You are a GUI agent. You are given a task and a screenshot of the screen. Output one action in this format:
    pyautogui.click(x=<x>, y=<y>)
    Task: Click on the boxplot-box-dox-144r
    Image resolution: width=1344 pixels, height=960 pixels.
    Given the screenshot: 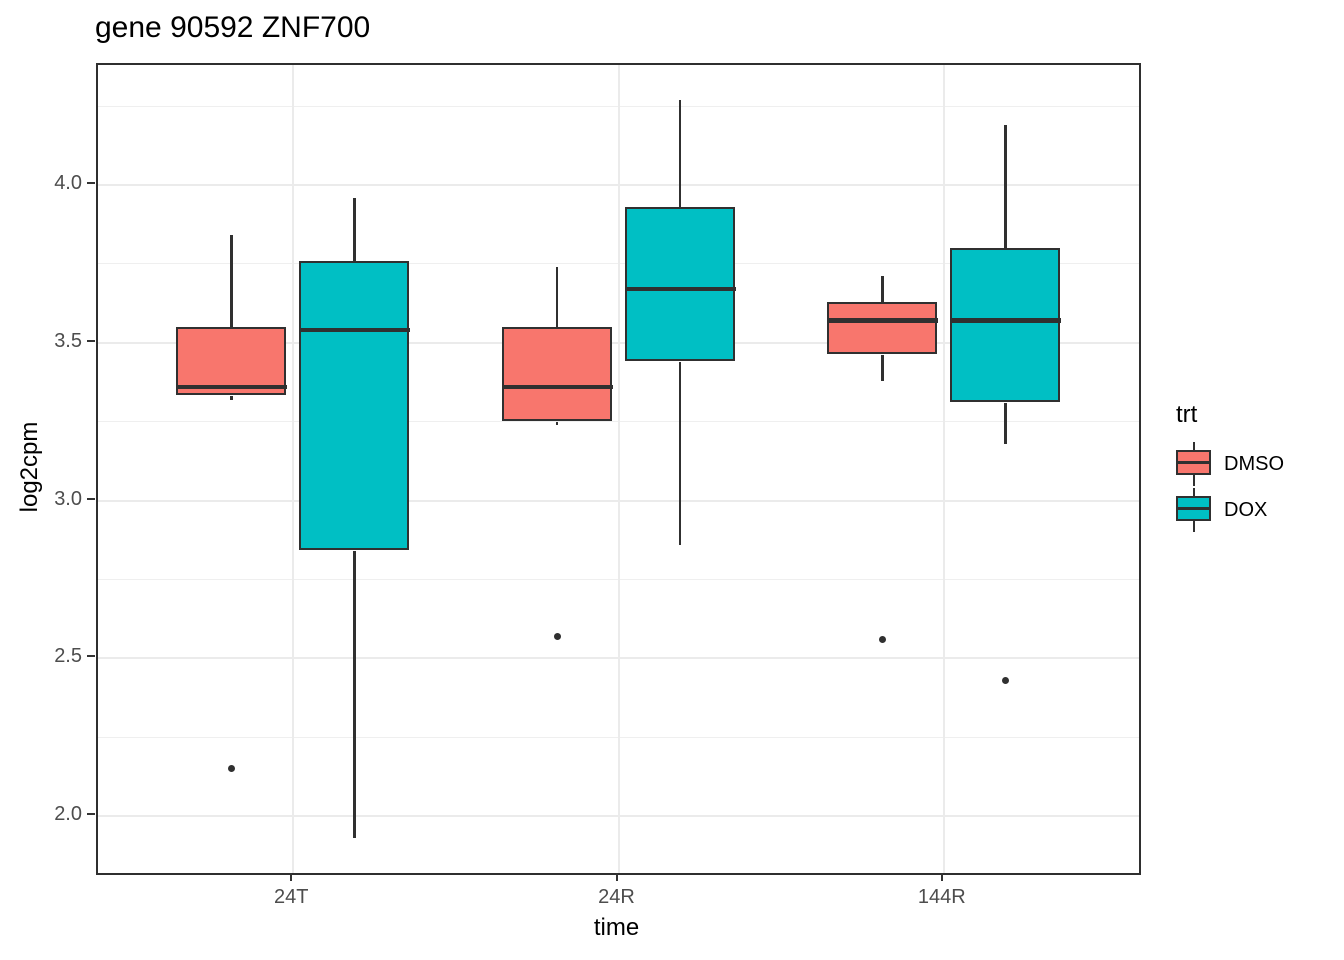 What is the action you would take?
    pyautogui.click(x=1004, y=325)
    